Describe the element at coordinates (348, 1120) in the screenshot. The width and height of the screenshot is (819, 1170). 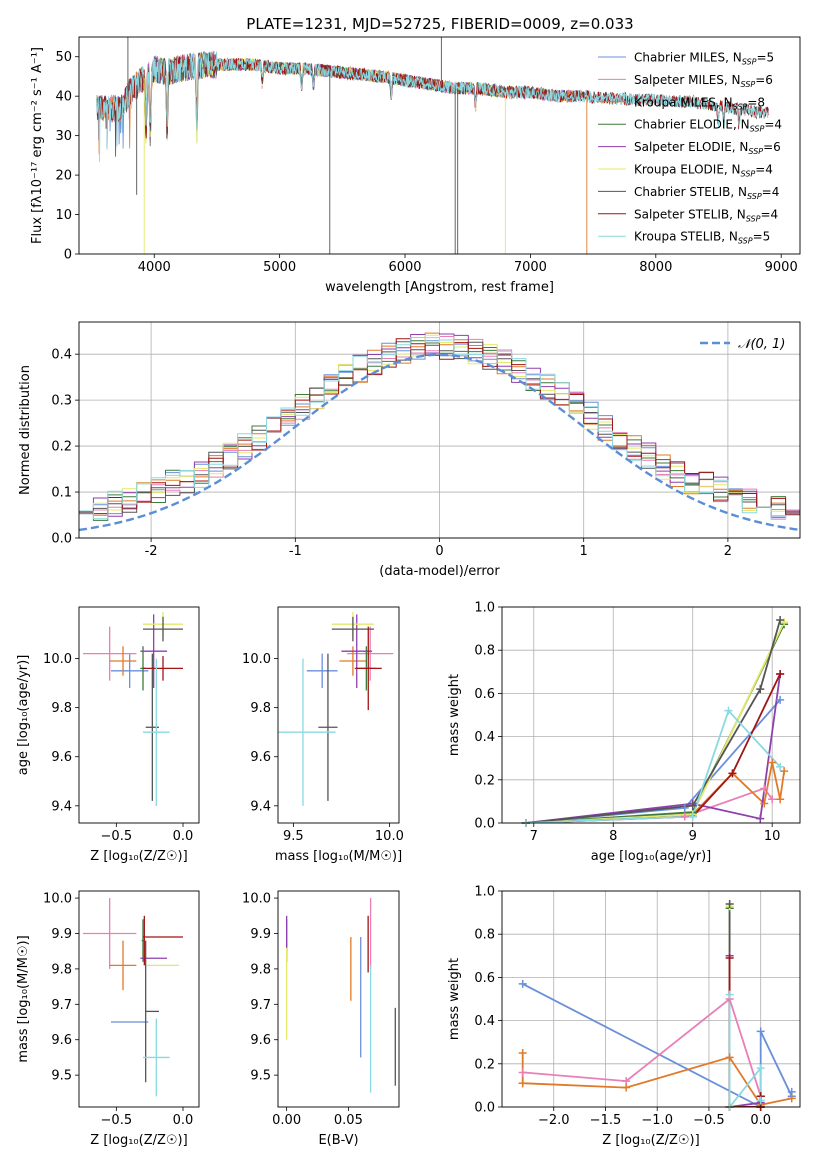
I see `x-tick-label: 0.05` at that location.